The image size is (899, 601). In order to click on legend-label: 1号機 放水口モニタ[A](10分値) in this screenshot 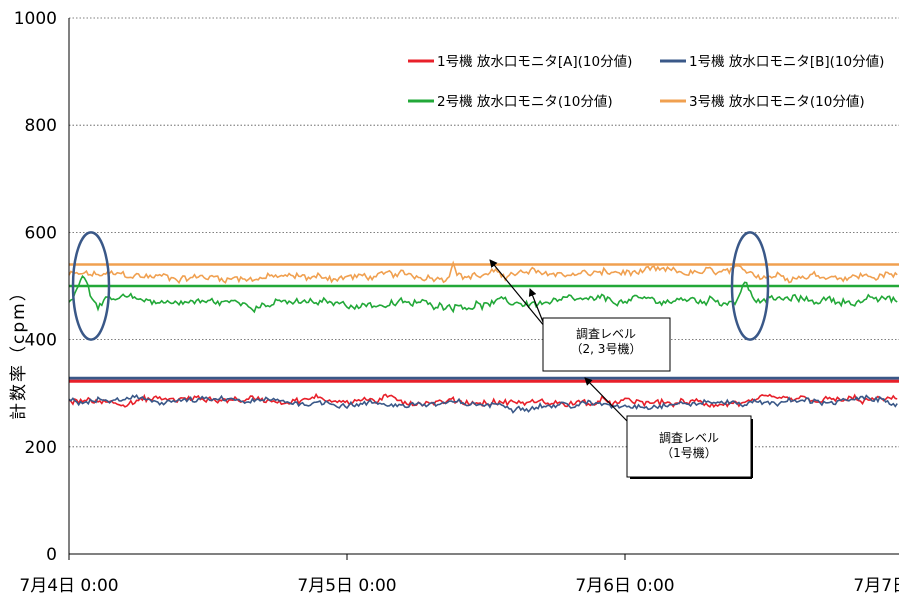, I will do `click(534, 62)`.